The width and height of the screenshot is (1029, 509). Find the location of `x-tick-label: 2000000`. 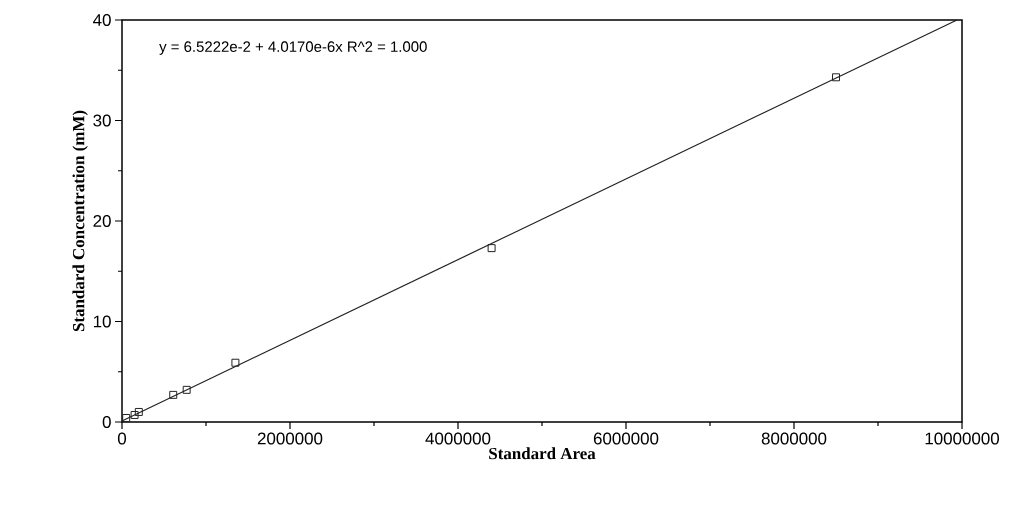

x-tick-label: 2000000 is located at coordinates (290, 438).